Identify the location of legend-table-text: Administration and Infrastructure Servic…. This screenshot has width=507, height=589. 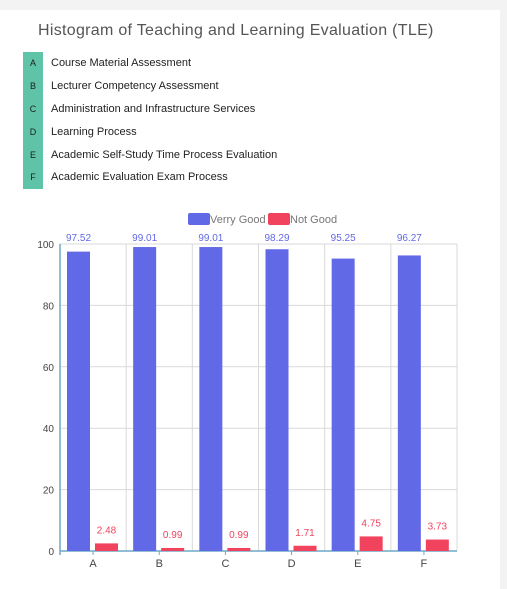
(153, 108).